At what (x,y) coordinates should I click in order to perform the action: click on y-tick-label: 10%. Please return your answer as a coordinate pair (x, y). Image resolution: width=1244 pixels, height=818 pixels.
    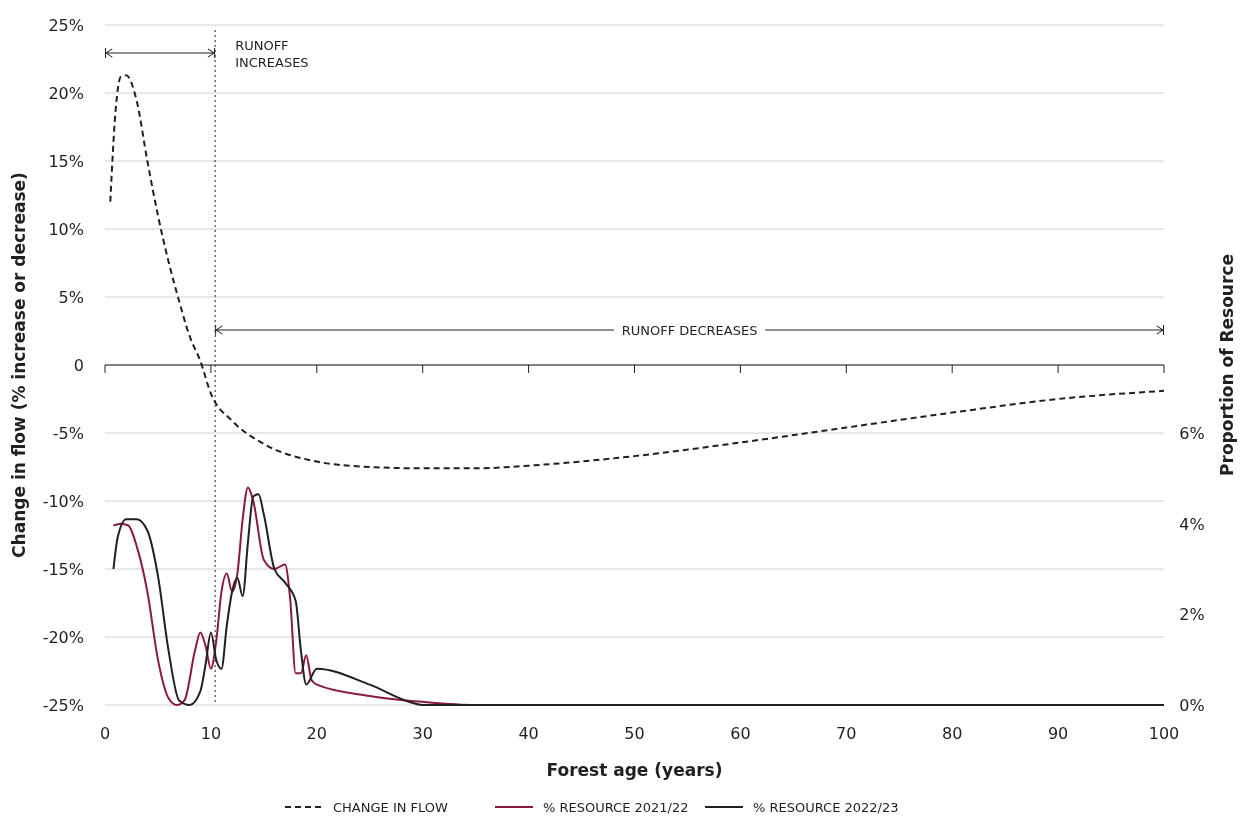
    Looking at the image, I should click on (66, 229).